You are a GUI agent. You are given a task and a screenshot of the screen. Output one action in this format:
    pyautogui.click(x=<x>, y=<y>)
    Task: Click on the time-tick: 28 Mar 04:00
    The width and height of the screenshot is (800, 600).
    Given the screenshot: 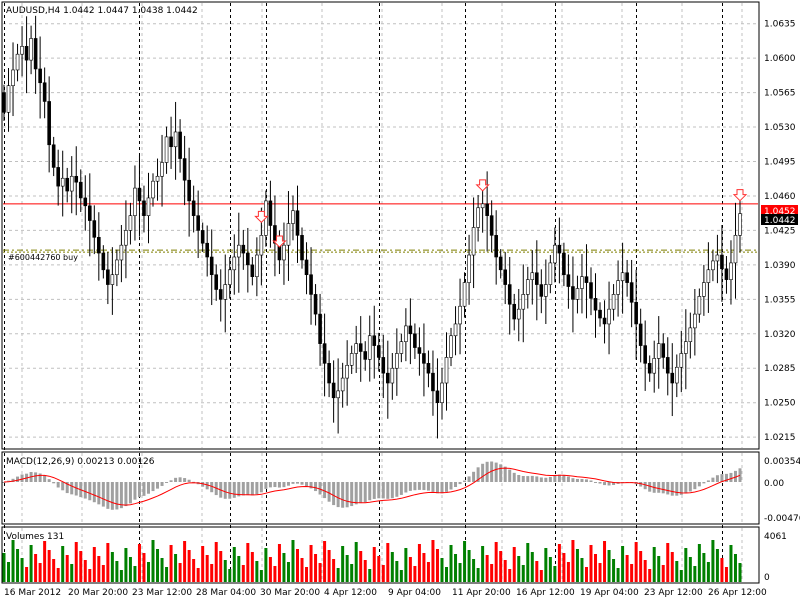 What is the action you would take?
    pyautogui.click(x=226, y=593)
    